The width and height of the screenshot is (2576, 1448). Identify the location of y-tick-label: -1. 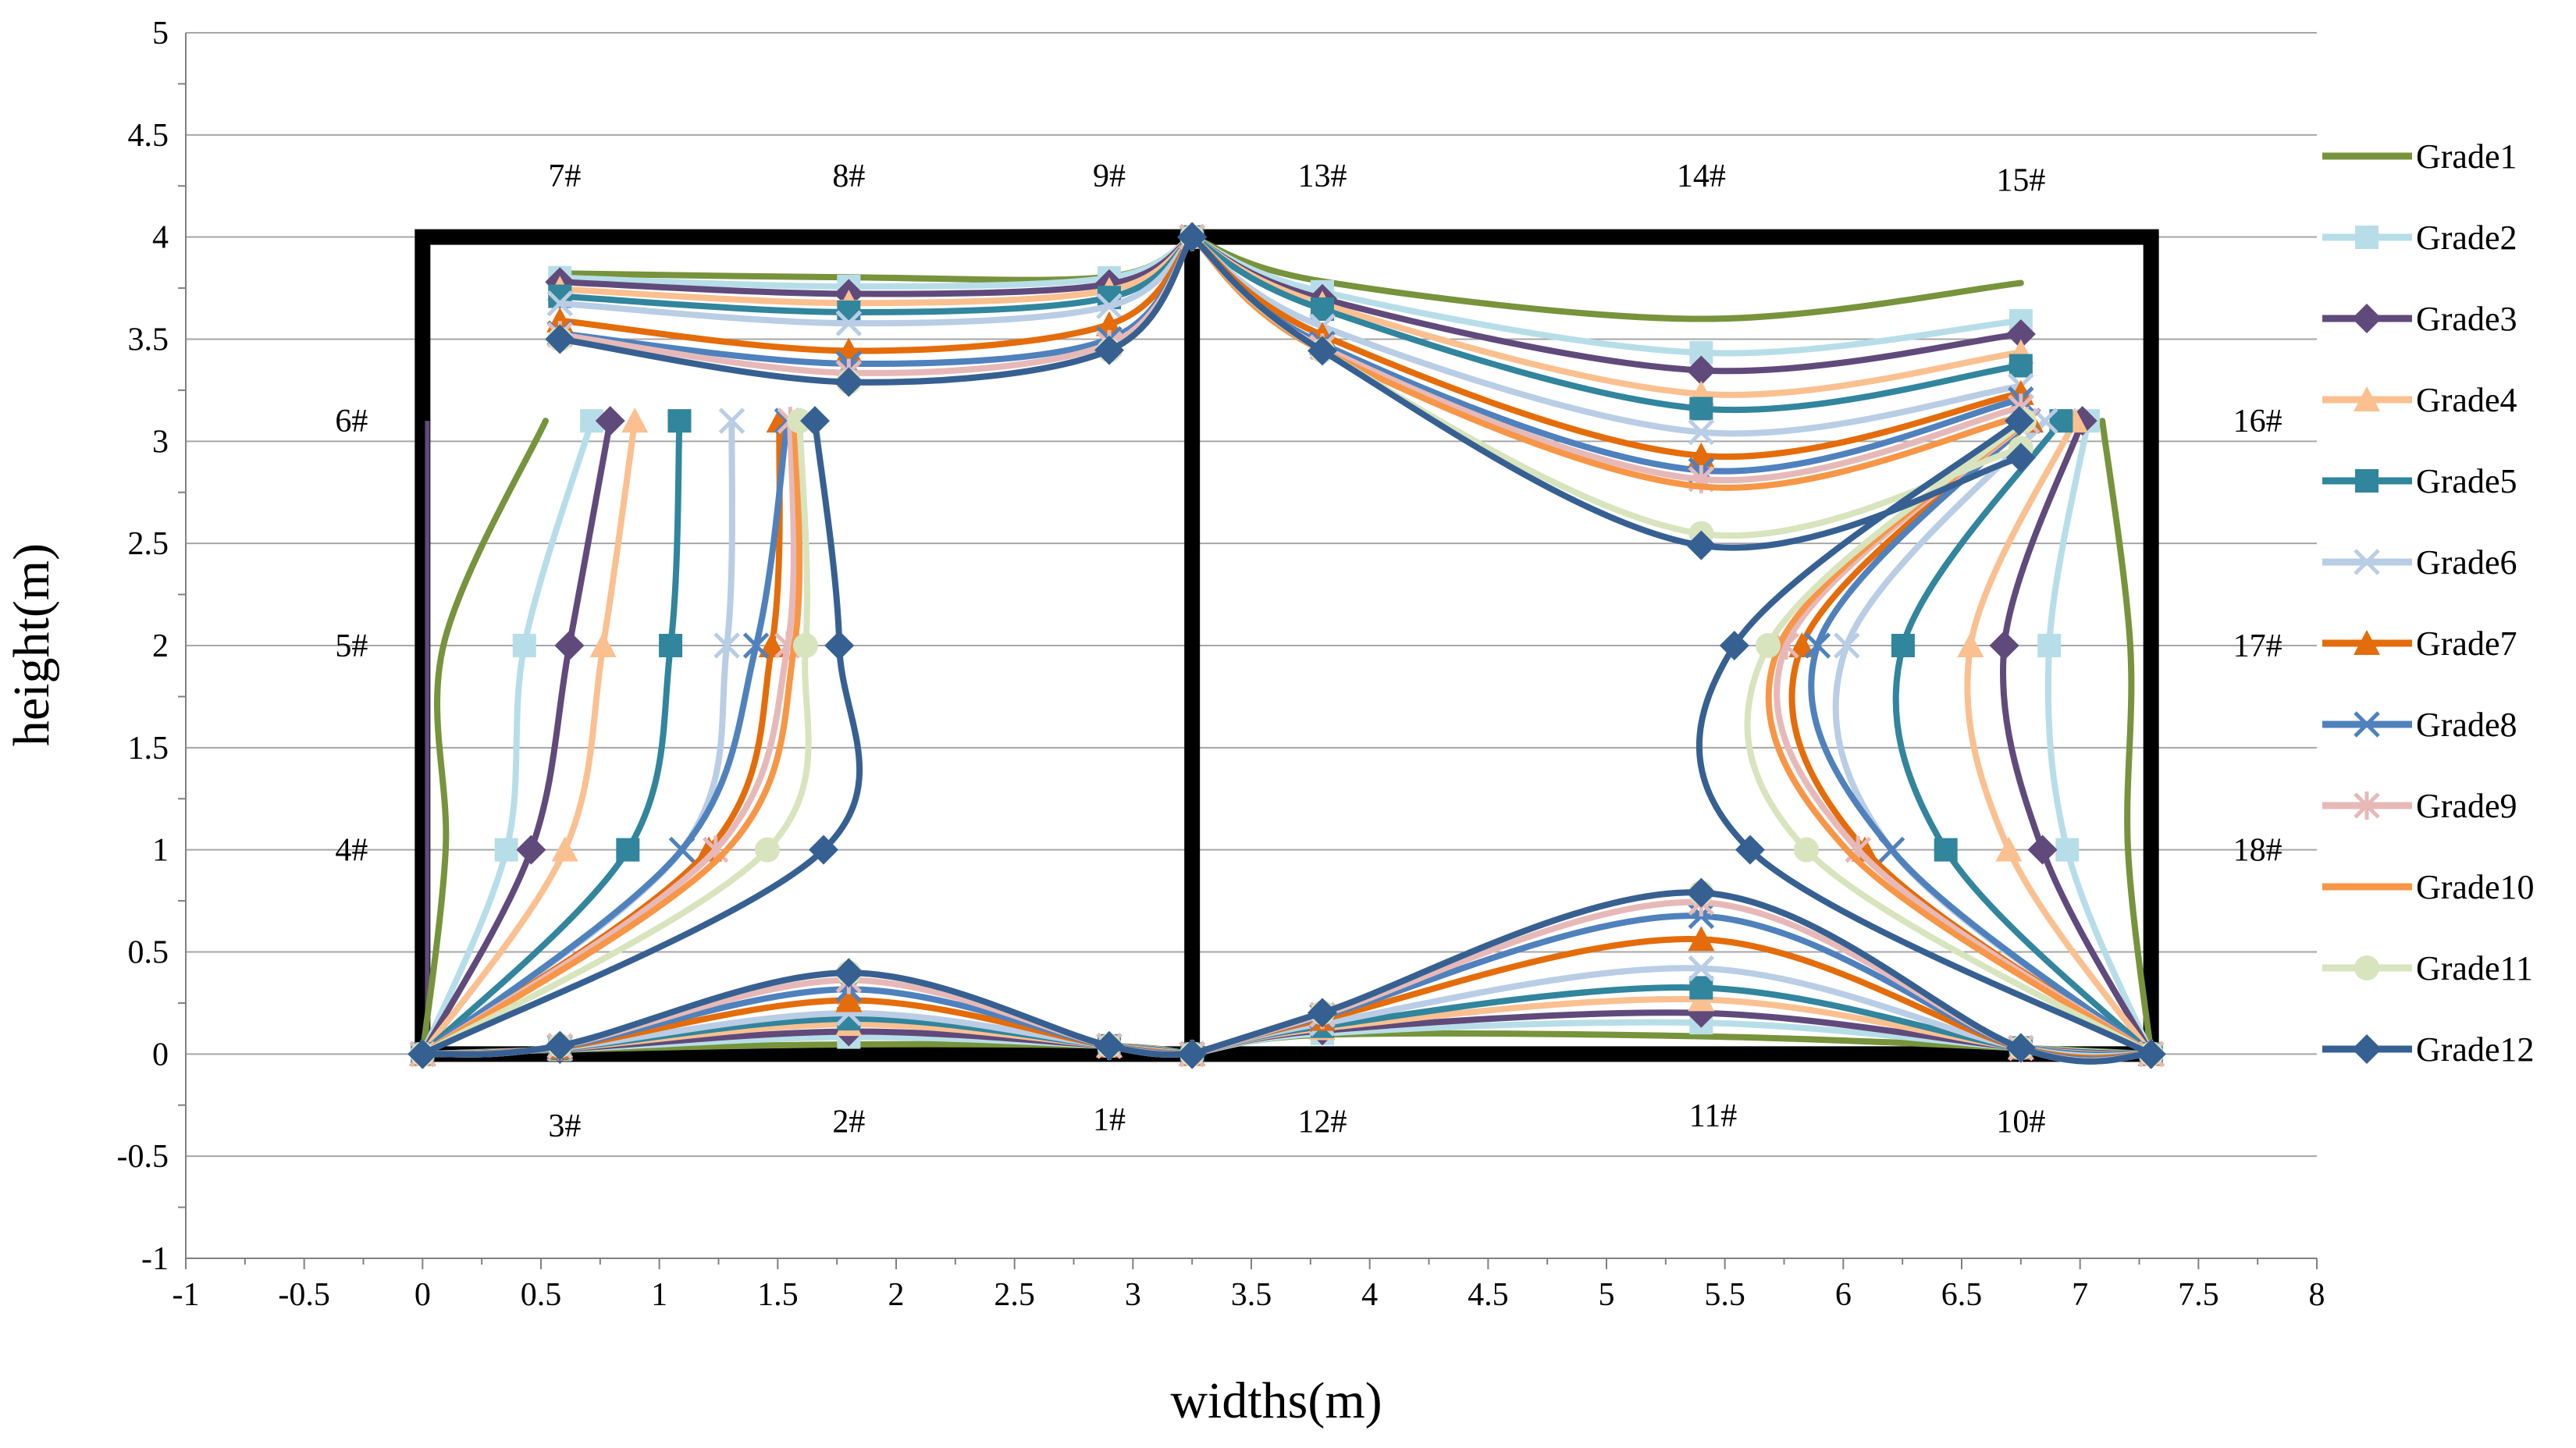
(155, 1259).